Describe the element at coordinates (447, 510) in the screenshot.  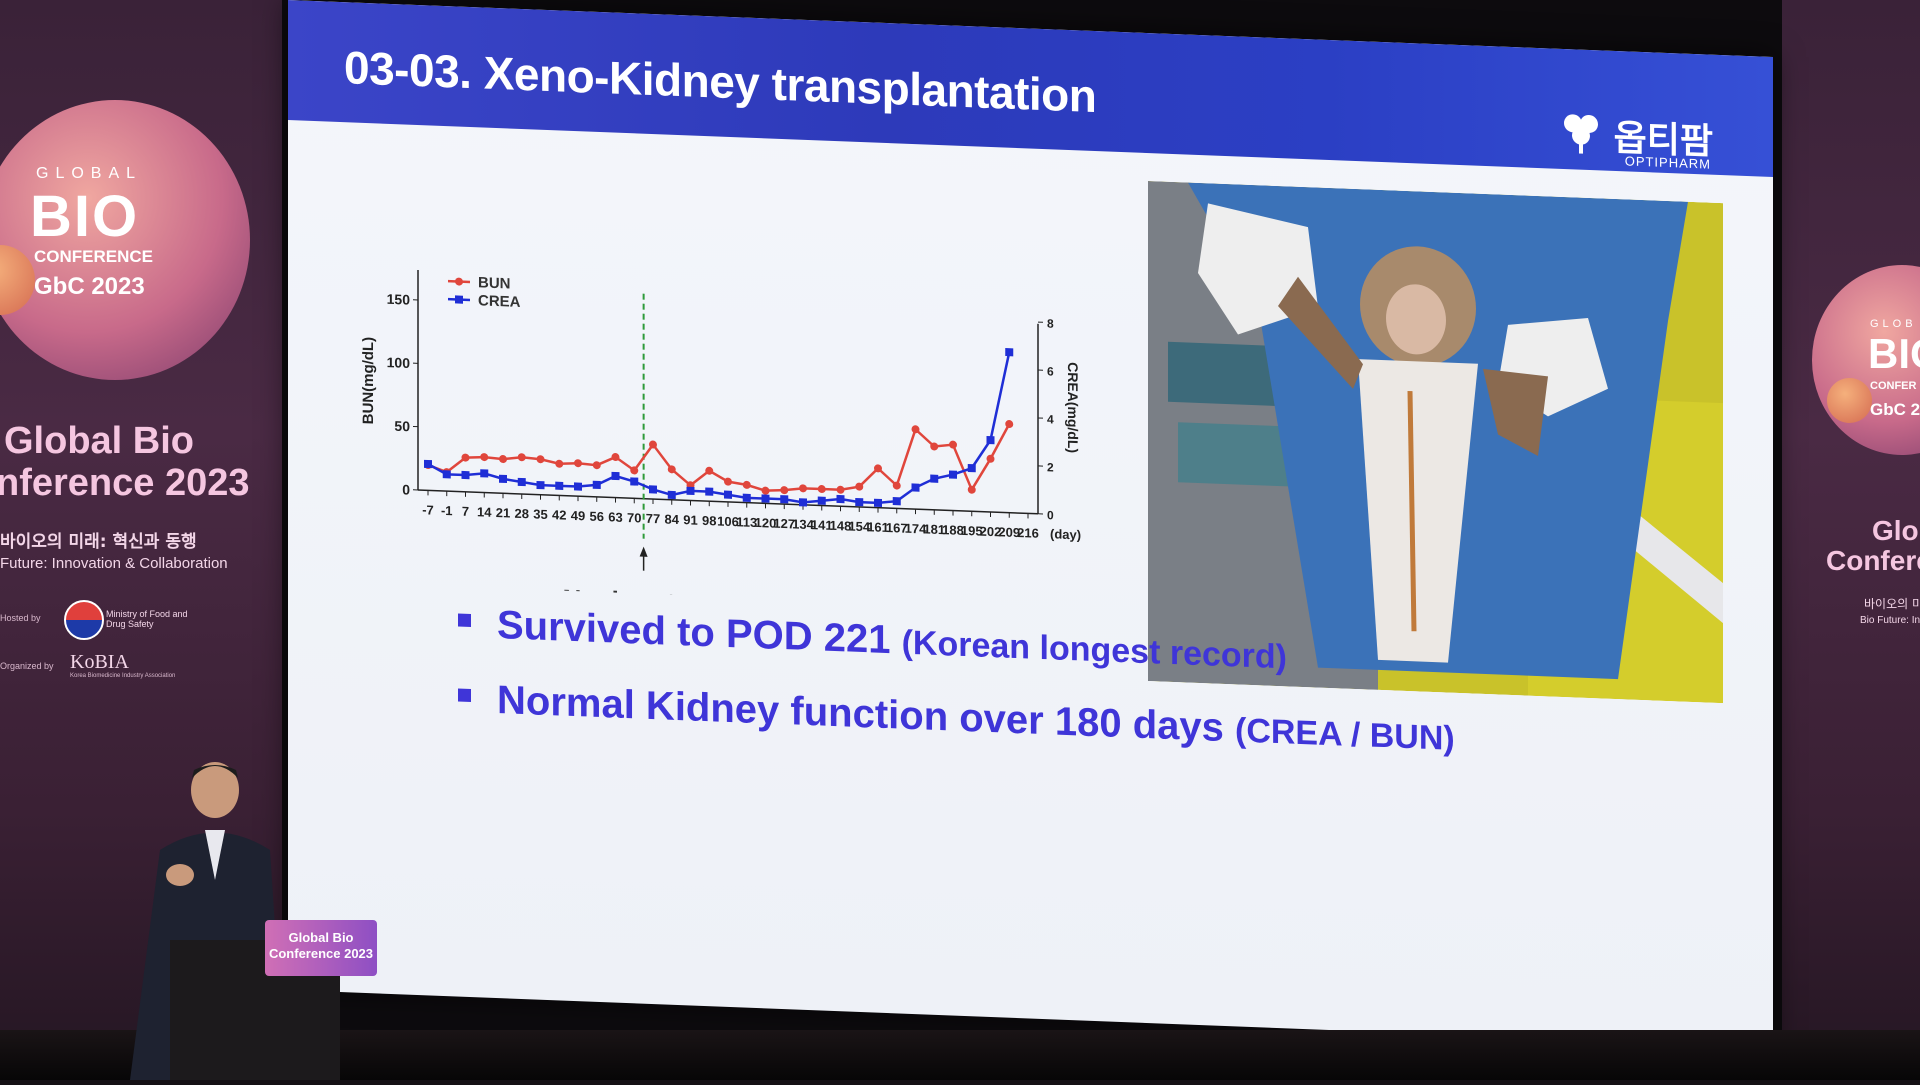
I see `x-tick-label: -1` at that location.